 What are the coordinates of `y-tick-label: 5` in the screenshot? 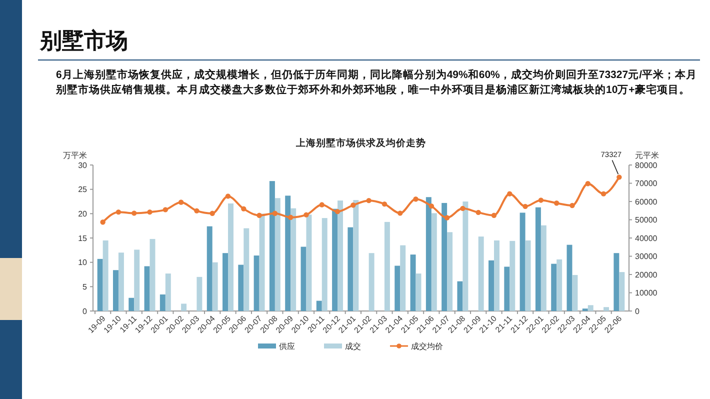 It's located at (85, 287).